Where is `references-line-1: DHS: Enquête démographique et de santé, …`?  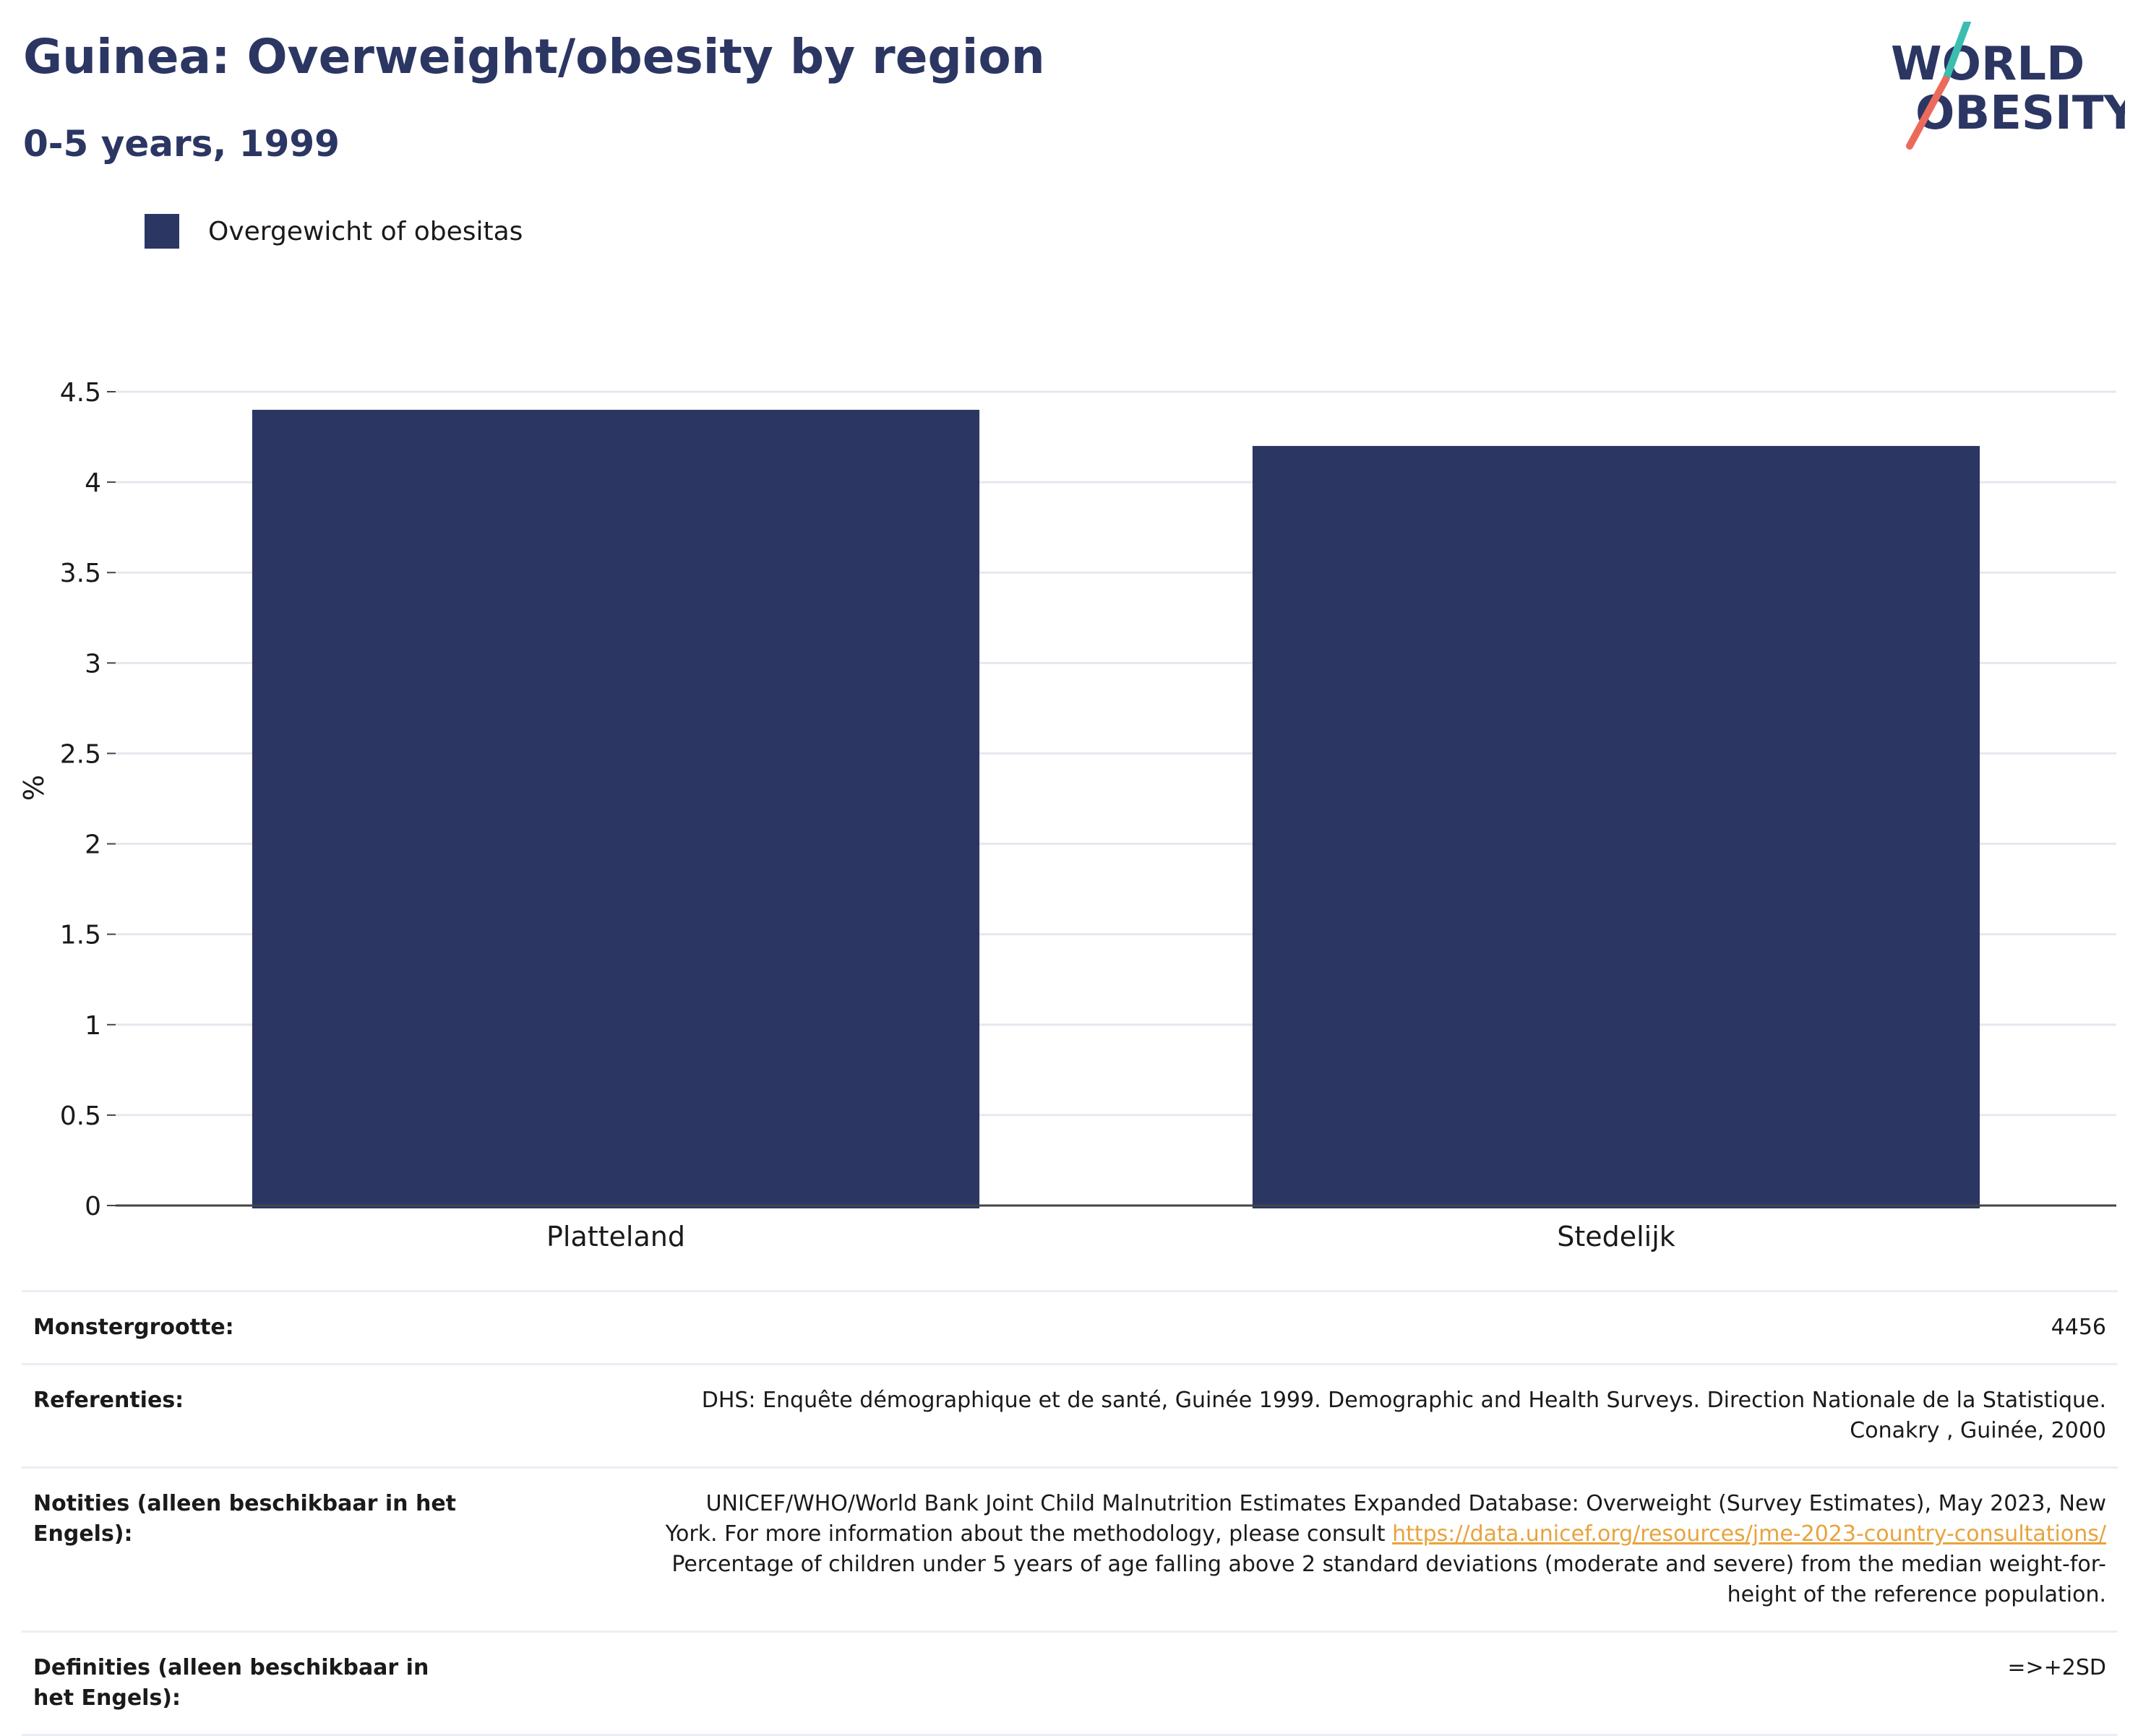
references-line-1: DHS: Enquête démographique et de santé, … is located at coordinates (1403, 1400).